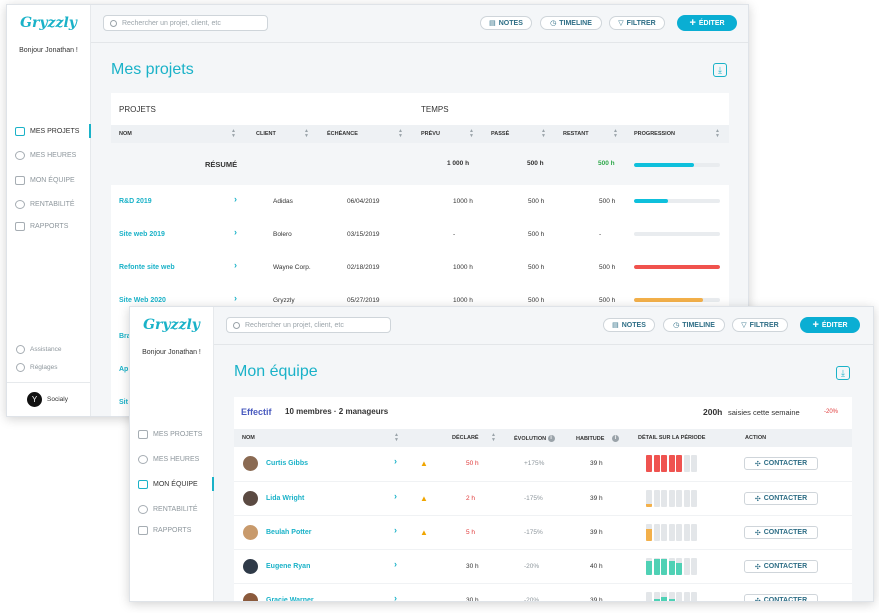  Describe the element at coordinates (124, 369) in the screenshot. I see `partial-row-name: Ap` at that location.